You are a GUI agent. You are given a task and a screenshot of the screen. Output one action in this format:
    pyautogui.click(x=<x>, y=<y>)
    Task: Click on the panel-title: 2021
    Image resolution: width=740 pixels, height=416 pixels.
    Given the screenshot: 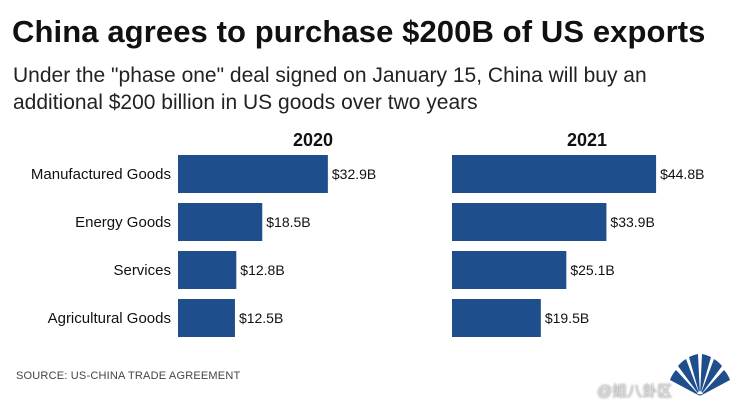 What is the action you would take?
    pyautogui.click(x=587, y=140)
    